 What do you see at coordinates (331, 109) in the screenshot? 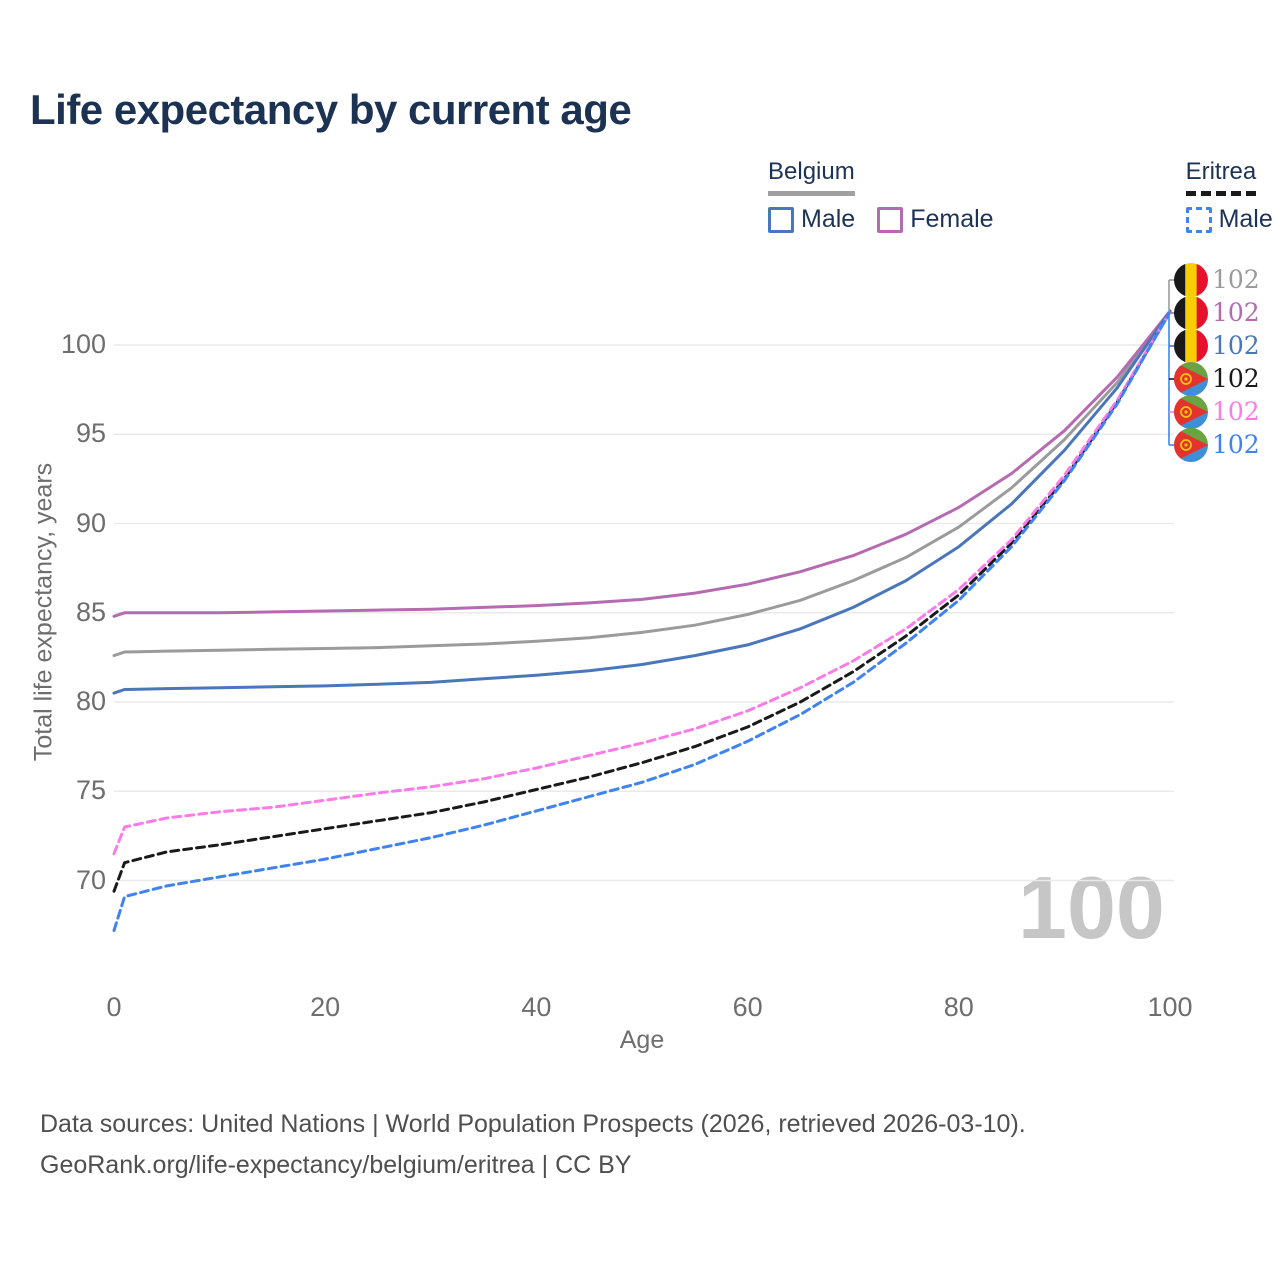
I see `page-title: Life expectancy by current age` at bounding box center [331, 109].